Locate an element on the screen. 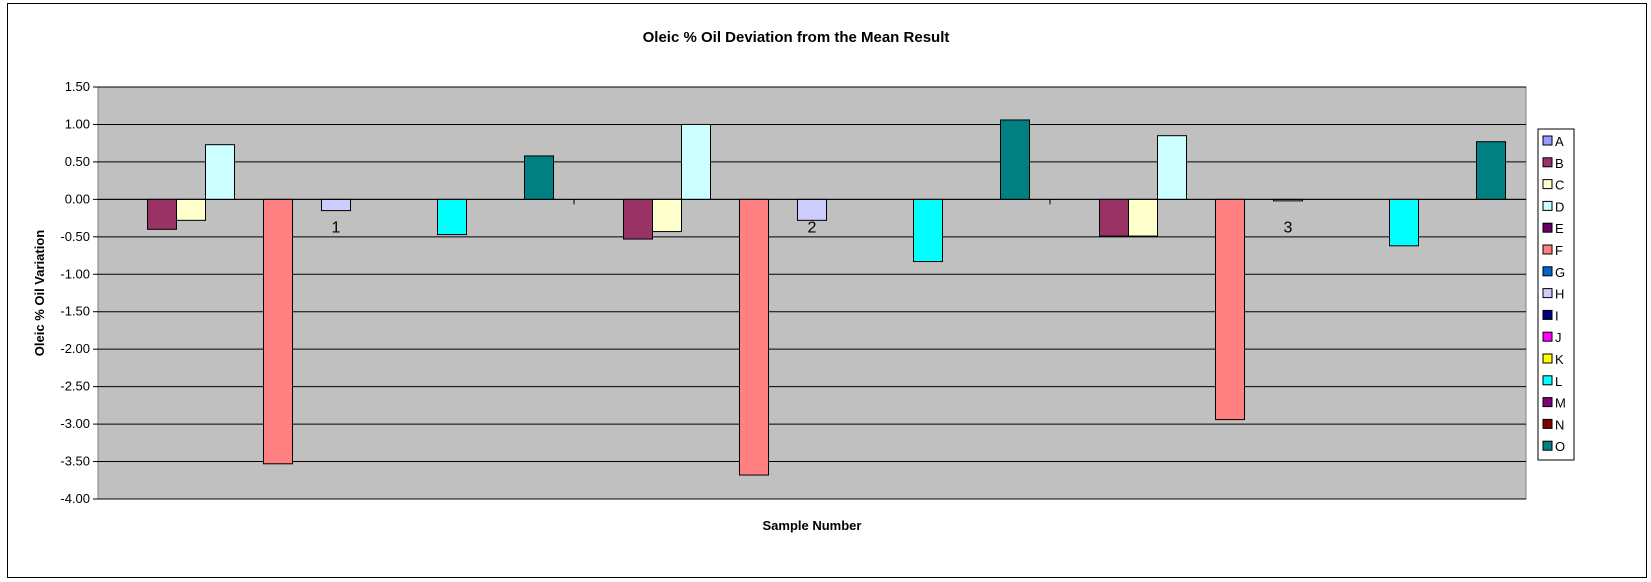 This screenshot has height=582, width=1651. legend-label-j: J is located at coordinates (1558, 337).